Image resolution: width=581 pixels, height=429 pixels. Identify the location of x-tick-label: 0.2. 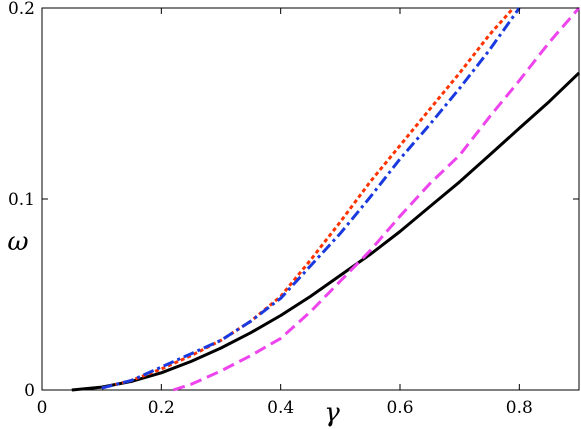
(161, 408).